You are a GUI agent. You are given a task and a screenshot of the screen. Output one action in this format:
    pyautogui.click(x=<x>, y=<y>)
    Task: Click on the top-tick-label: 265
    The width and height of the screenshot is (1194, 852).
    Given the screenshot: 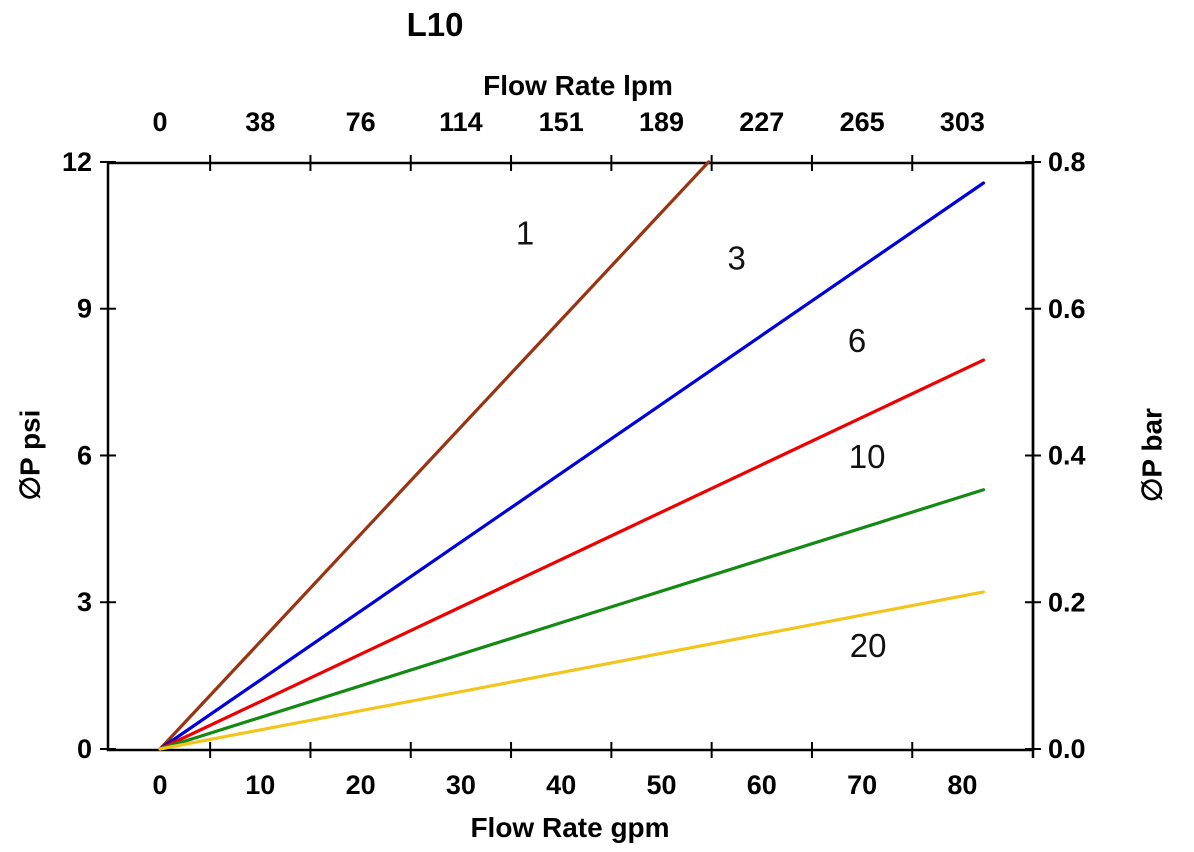 What is the action you would take?
    pyautogui.click(x=862, y=122)
    